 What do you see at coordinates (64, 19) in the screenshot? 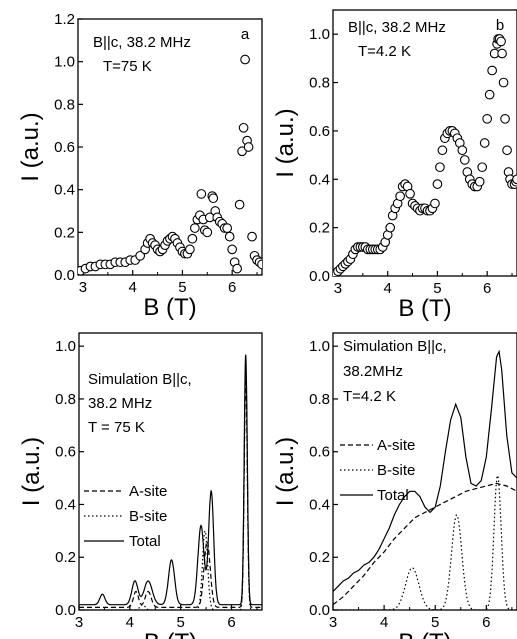
I see `y-tick-label: 1.2` at bounding box center [64, 19].